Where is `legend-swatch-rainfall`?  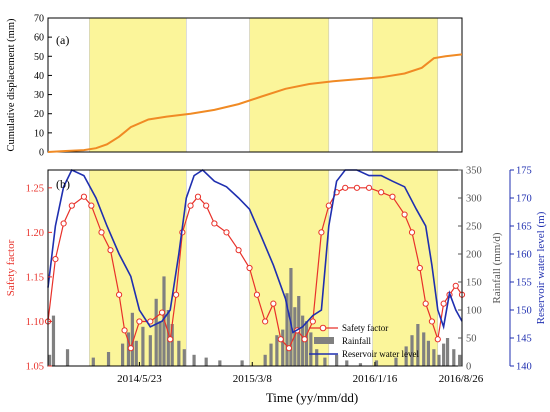 legend-swatch-rainfall is located at coordinates (324, 340).